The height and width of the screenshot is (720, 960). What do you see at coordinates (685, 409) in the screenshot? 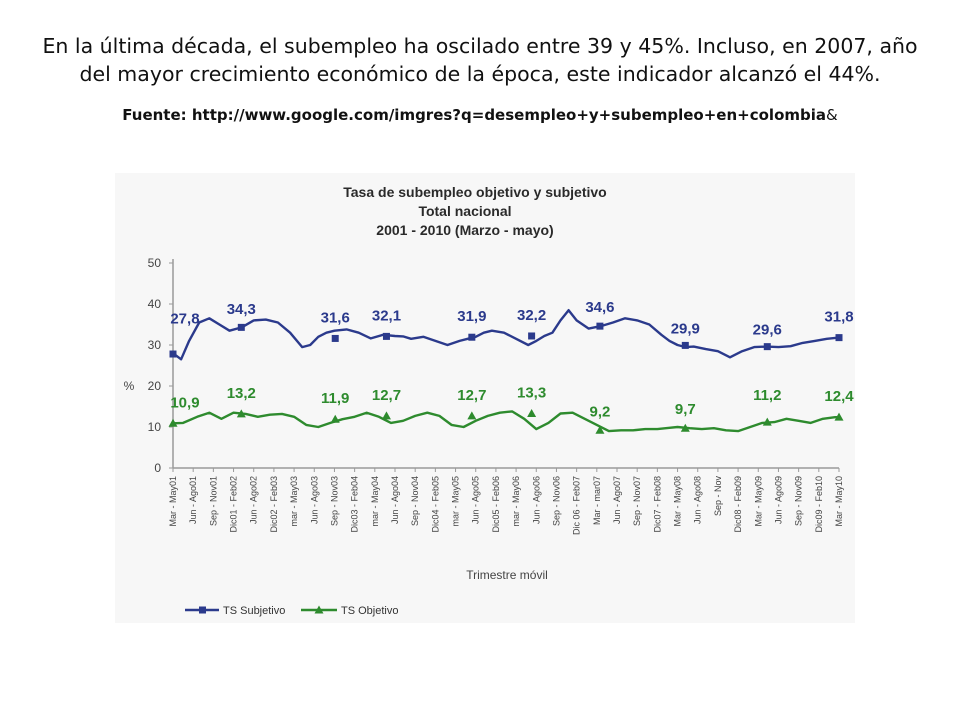
I see `data-label-ts-objetivo: 9,7` at bounding box center [685, 409].